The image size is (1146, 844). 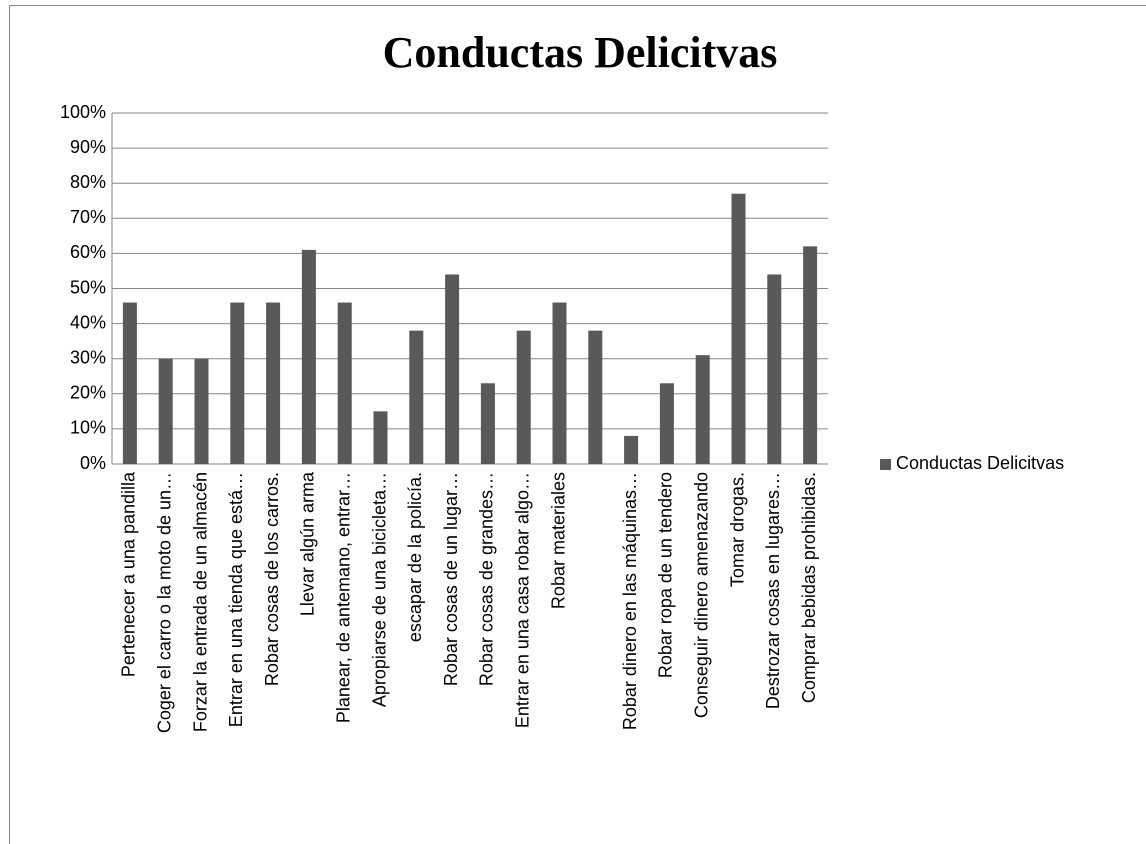 What do you see at coordinates (200, 602) in the screenshot?
I see `x-tick-label: Forzar la entrada de un almacén` at bounding box center [200, 602].